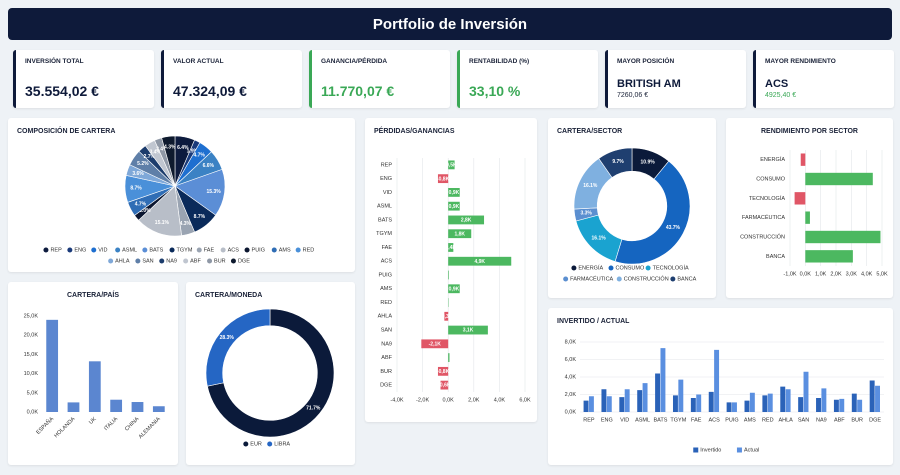  Describe the element at coordinates (803, 420) in the screenshot. I see `x-tick-label: SAN` at that location.